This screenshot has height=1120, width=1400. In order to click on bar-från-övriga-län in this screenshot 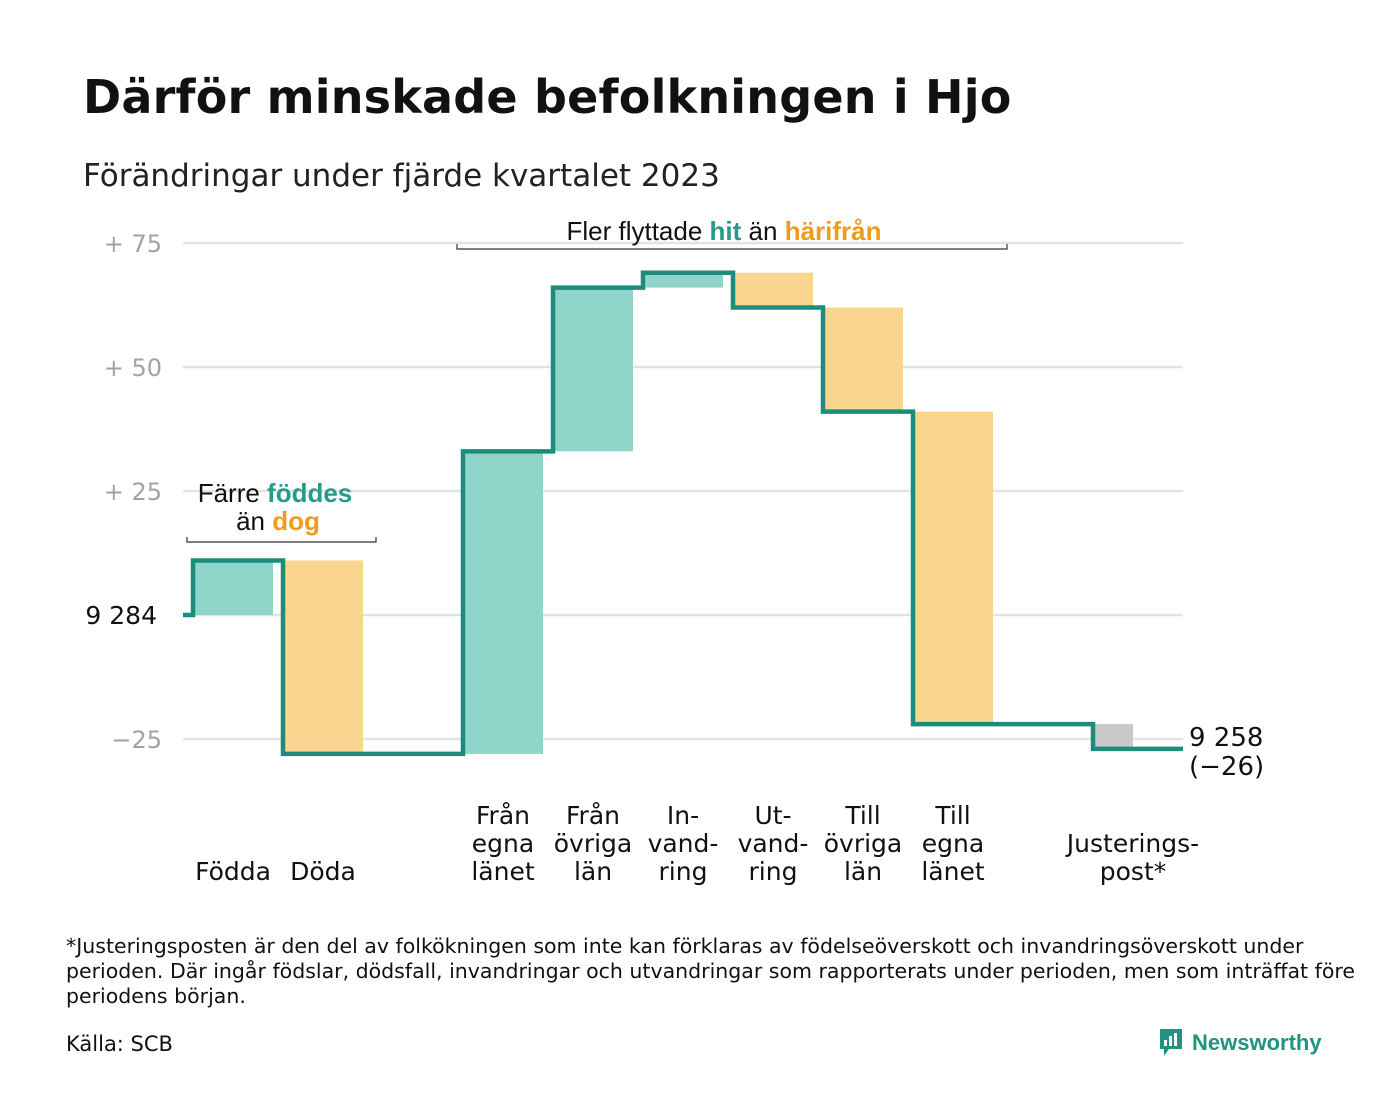, I will do `click(593, 369)`.